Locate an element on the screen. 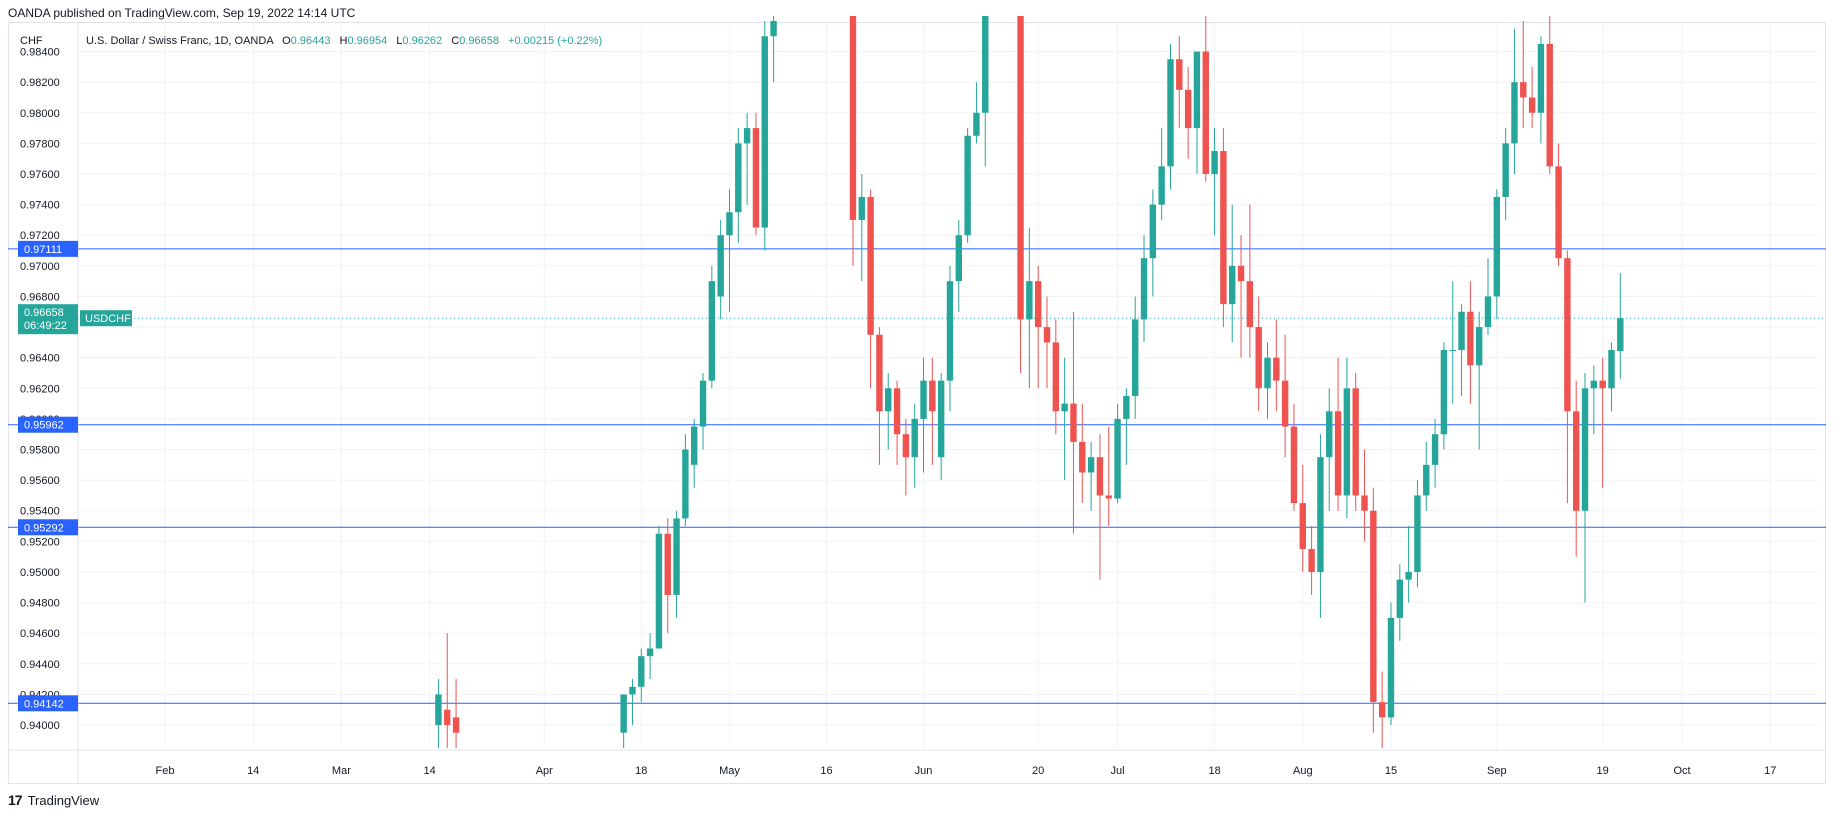  x-tick-label: Aug is located at coordinates (1303, 771).